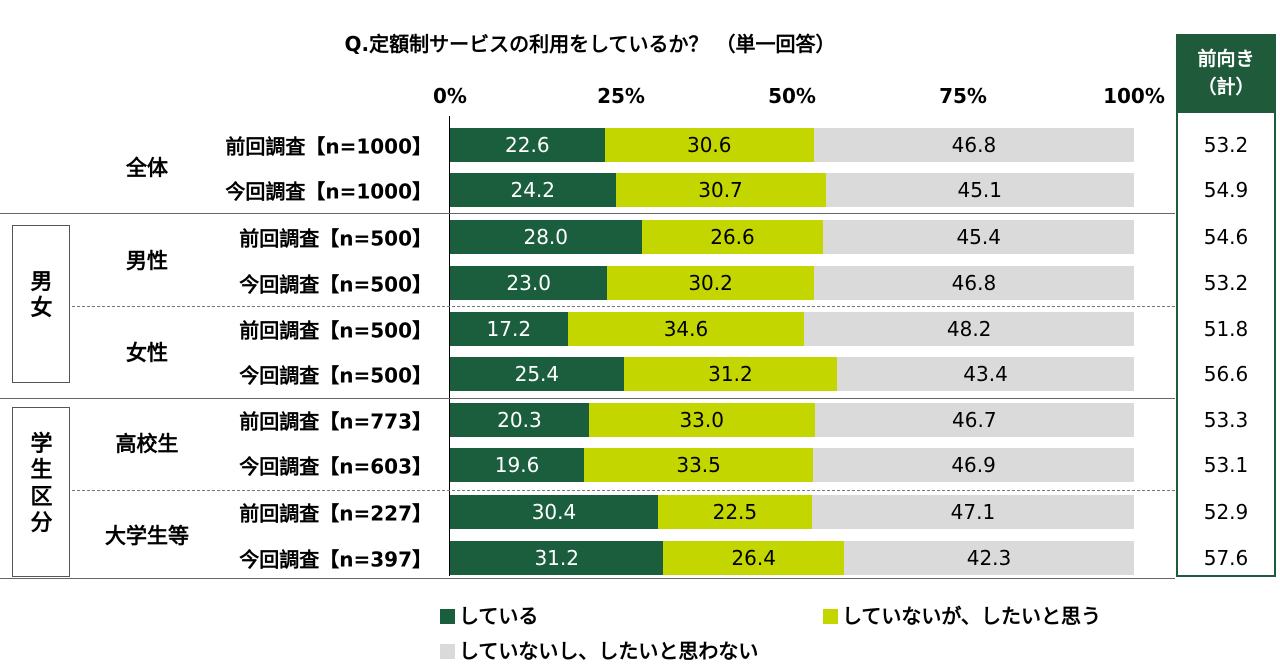 This screenshot has height=670, width=1280. I want to click on bar-value-label: 30.4, so click(554, 512).